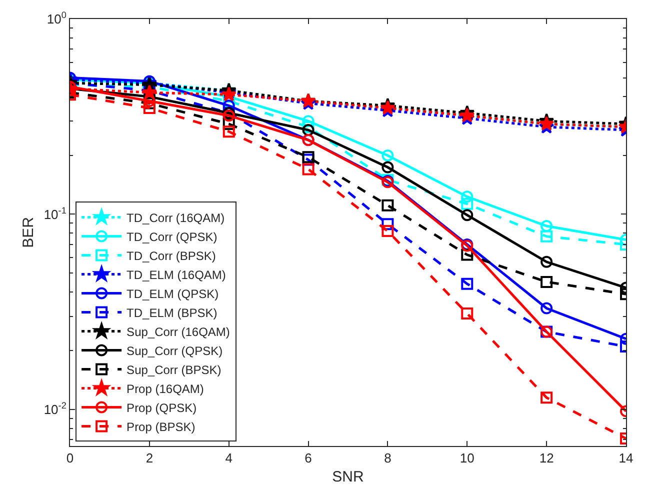 The image size is (648, 496). I want to click on legend-label: Sup_Corr (16QAM), so click(178, 331).